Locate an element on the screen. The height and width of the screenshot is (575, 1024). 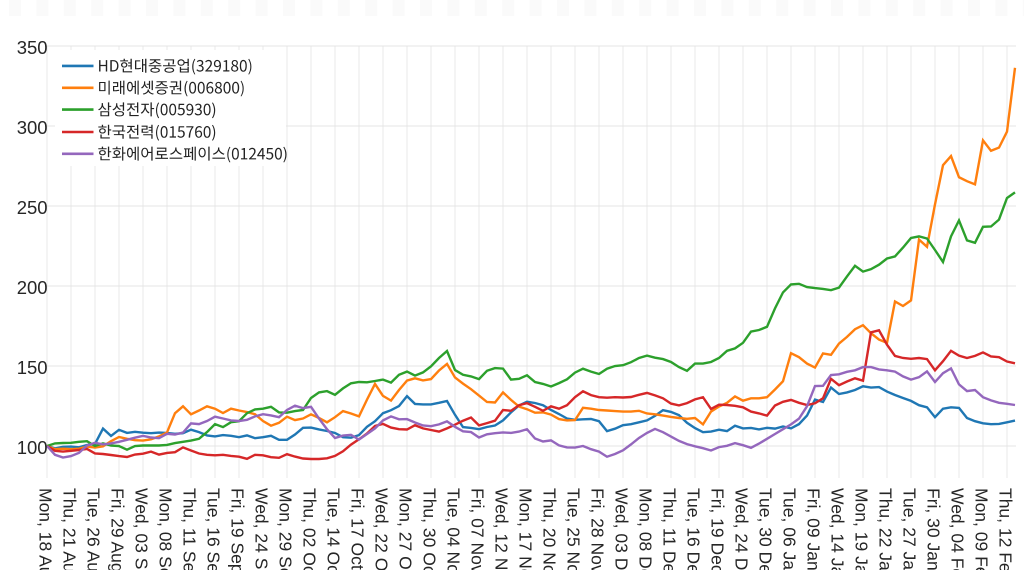
svg-text: Tue, 06 Jan is located at coordinates (790, 529).